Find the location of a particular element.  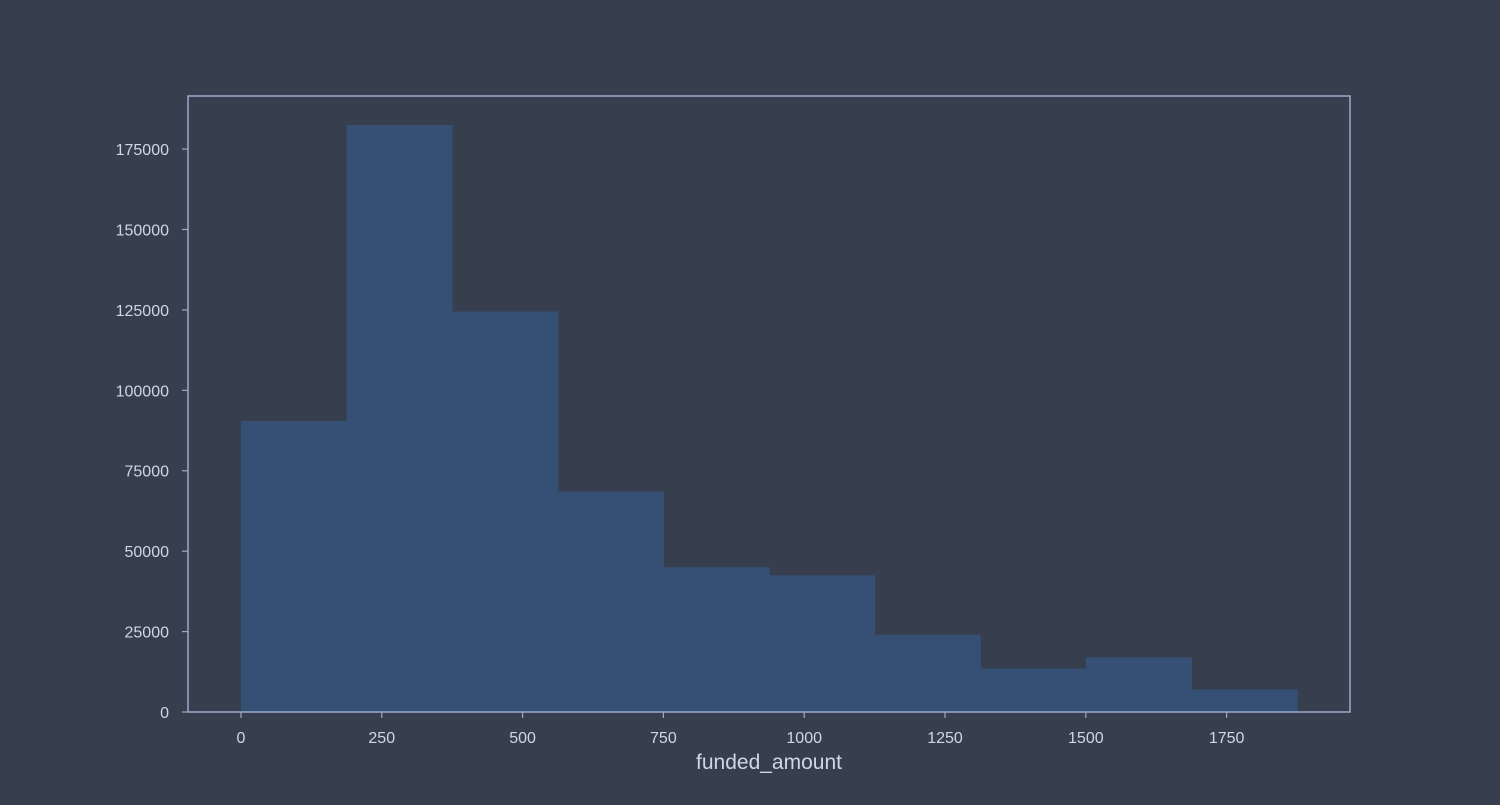

x-tick-label-2: 500 is located at coordinates (522, 738).